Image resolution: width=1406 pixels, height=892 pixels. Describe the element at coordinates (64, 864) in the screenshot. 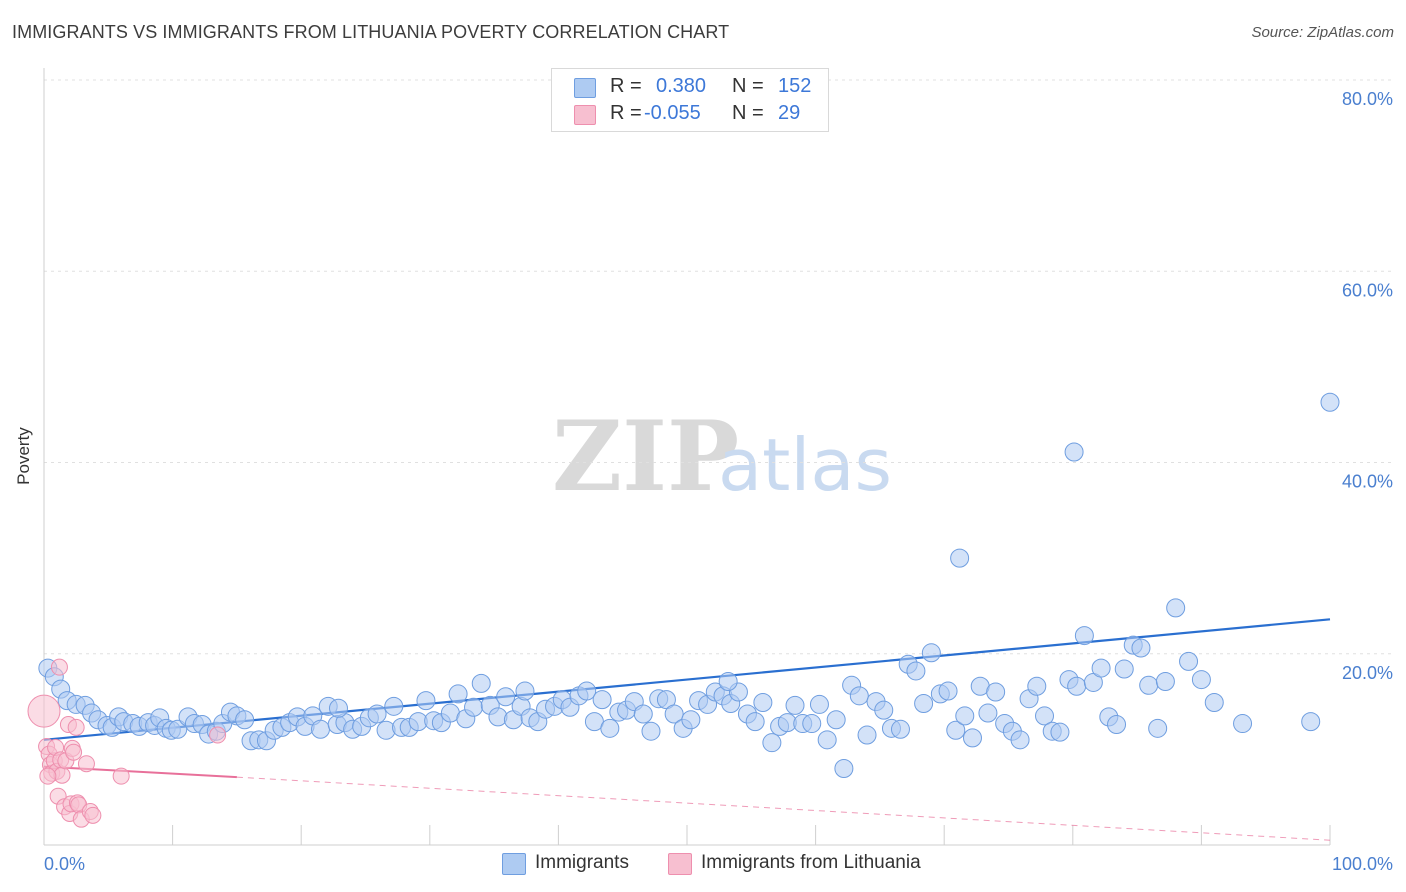

I see `x-tick-label: 0.0%` at that location.